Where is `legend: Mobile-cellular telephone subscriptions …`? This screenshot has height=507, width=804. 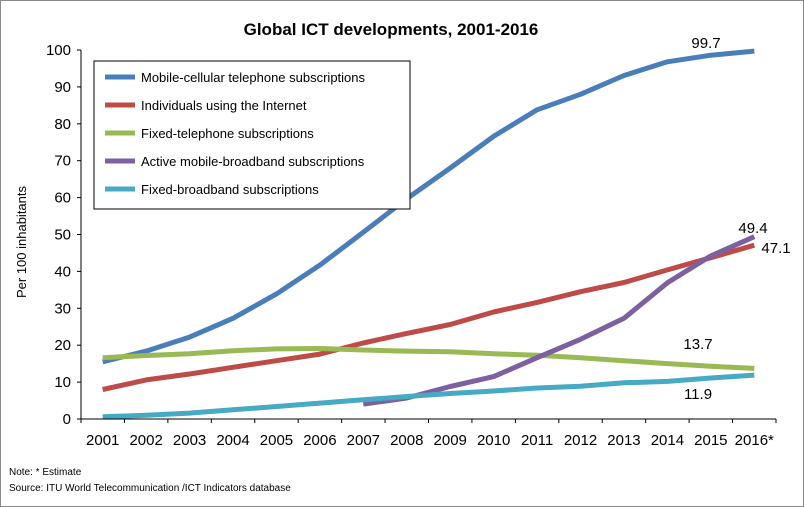 legend: Mobile-cellular telephone subscriptions … is located at coordinates (252, 135).